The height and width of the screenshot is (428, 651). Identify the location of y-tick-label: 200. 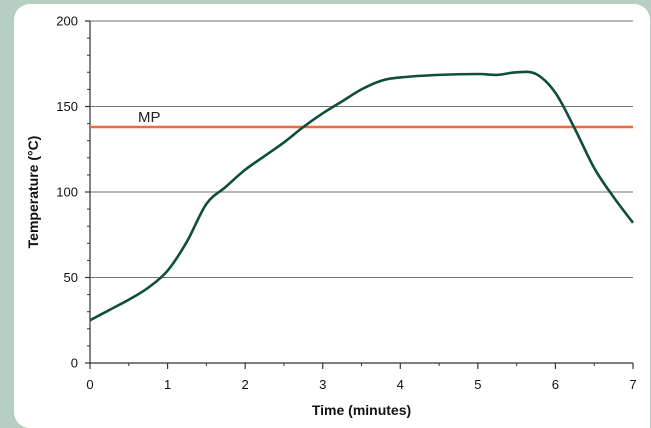
(67, 21).